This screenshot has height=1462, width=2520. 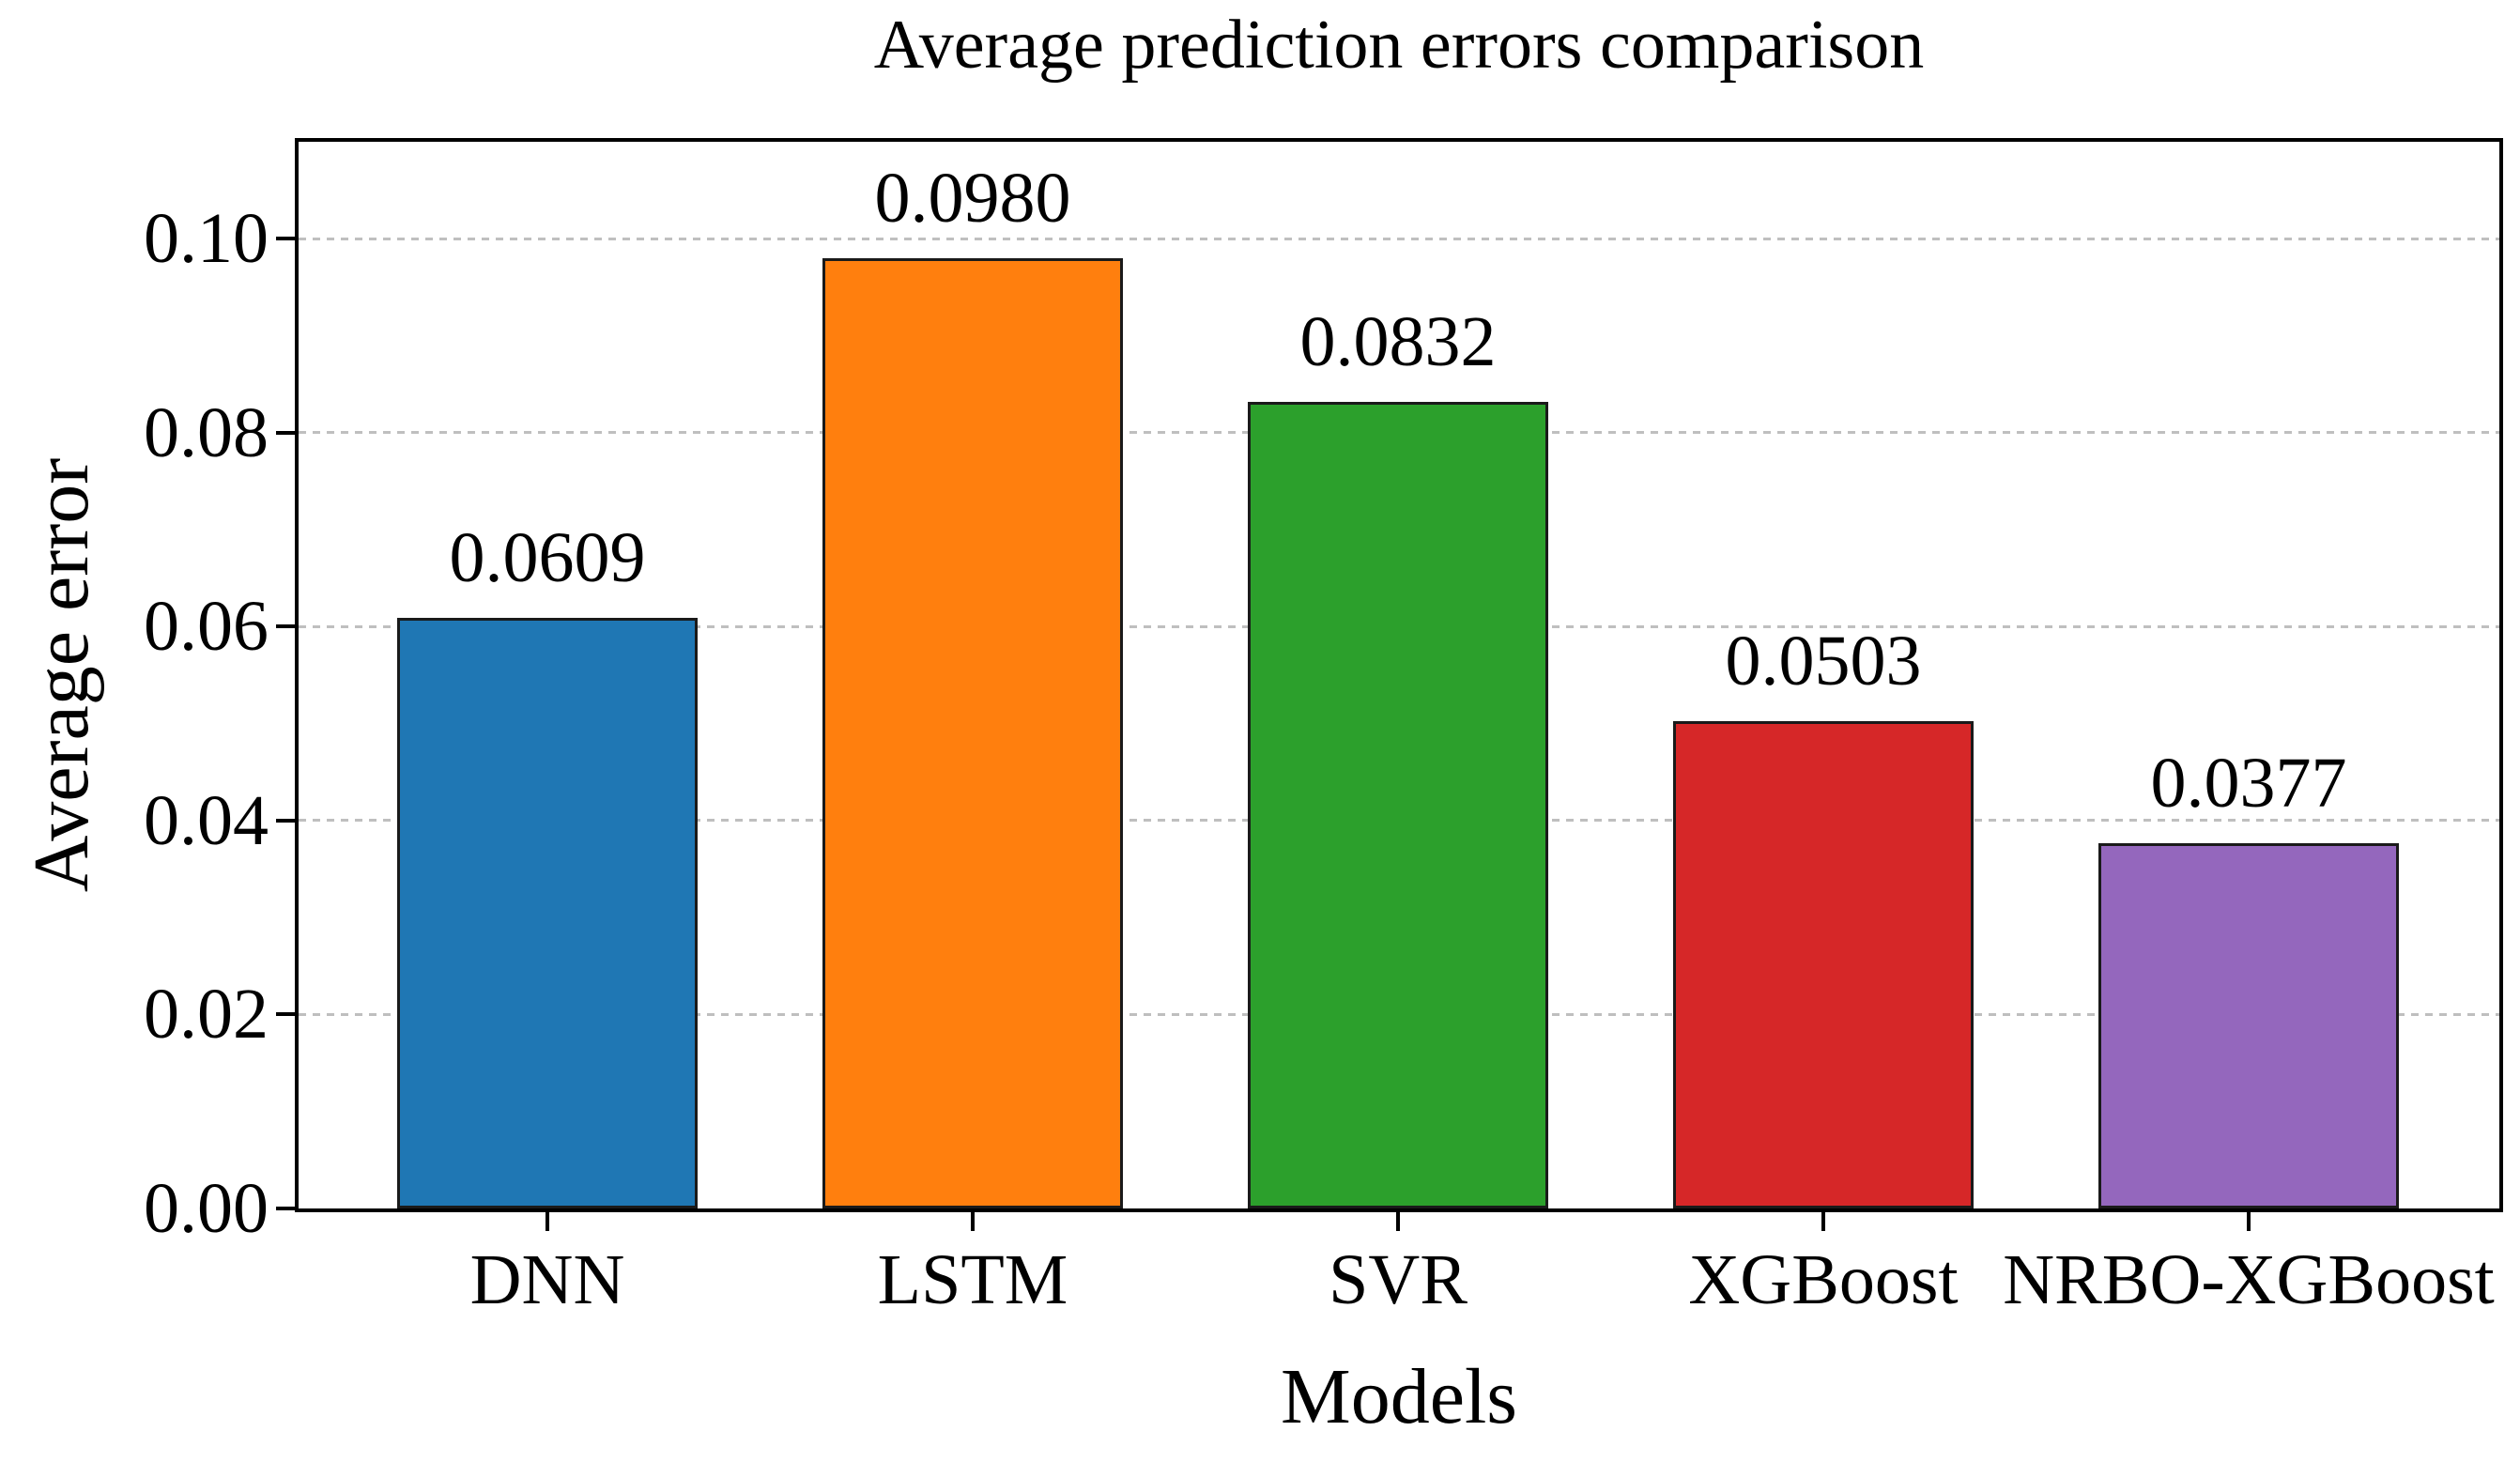 I want to click on bar-lstm, so click(x=972, y=733).